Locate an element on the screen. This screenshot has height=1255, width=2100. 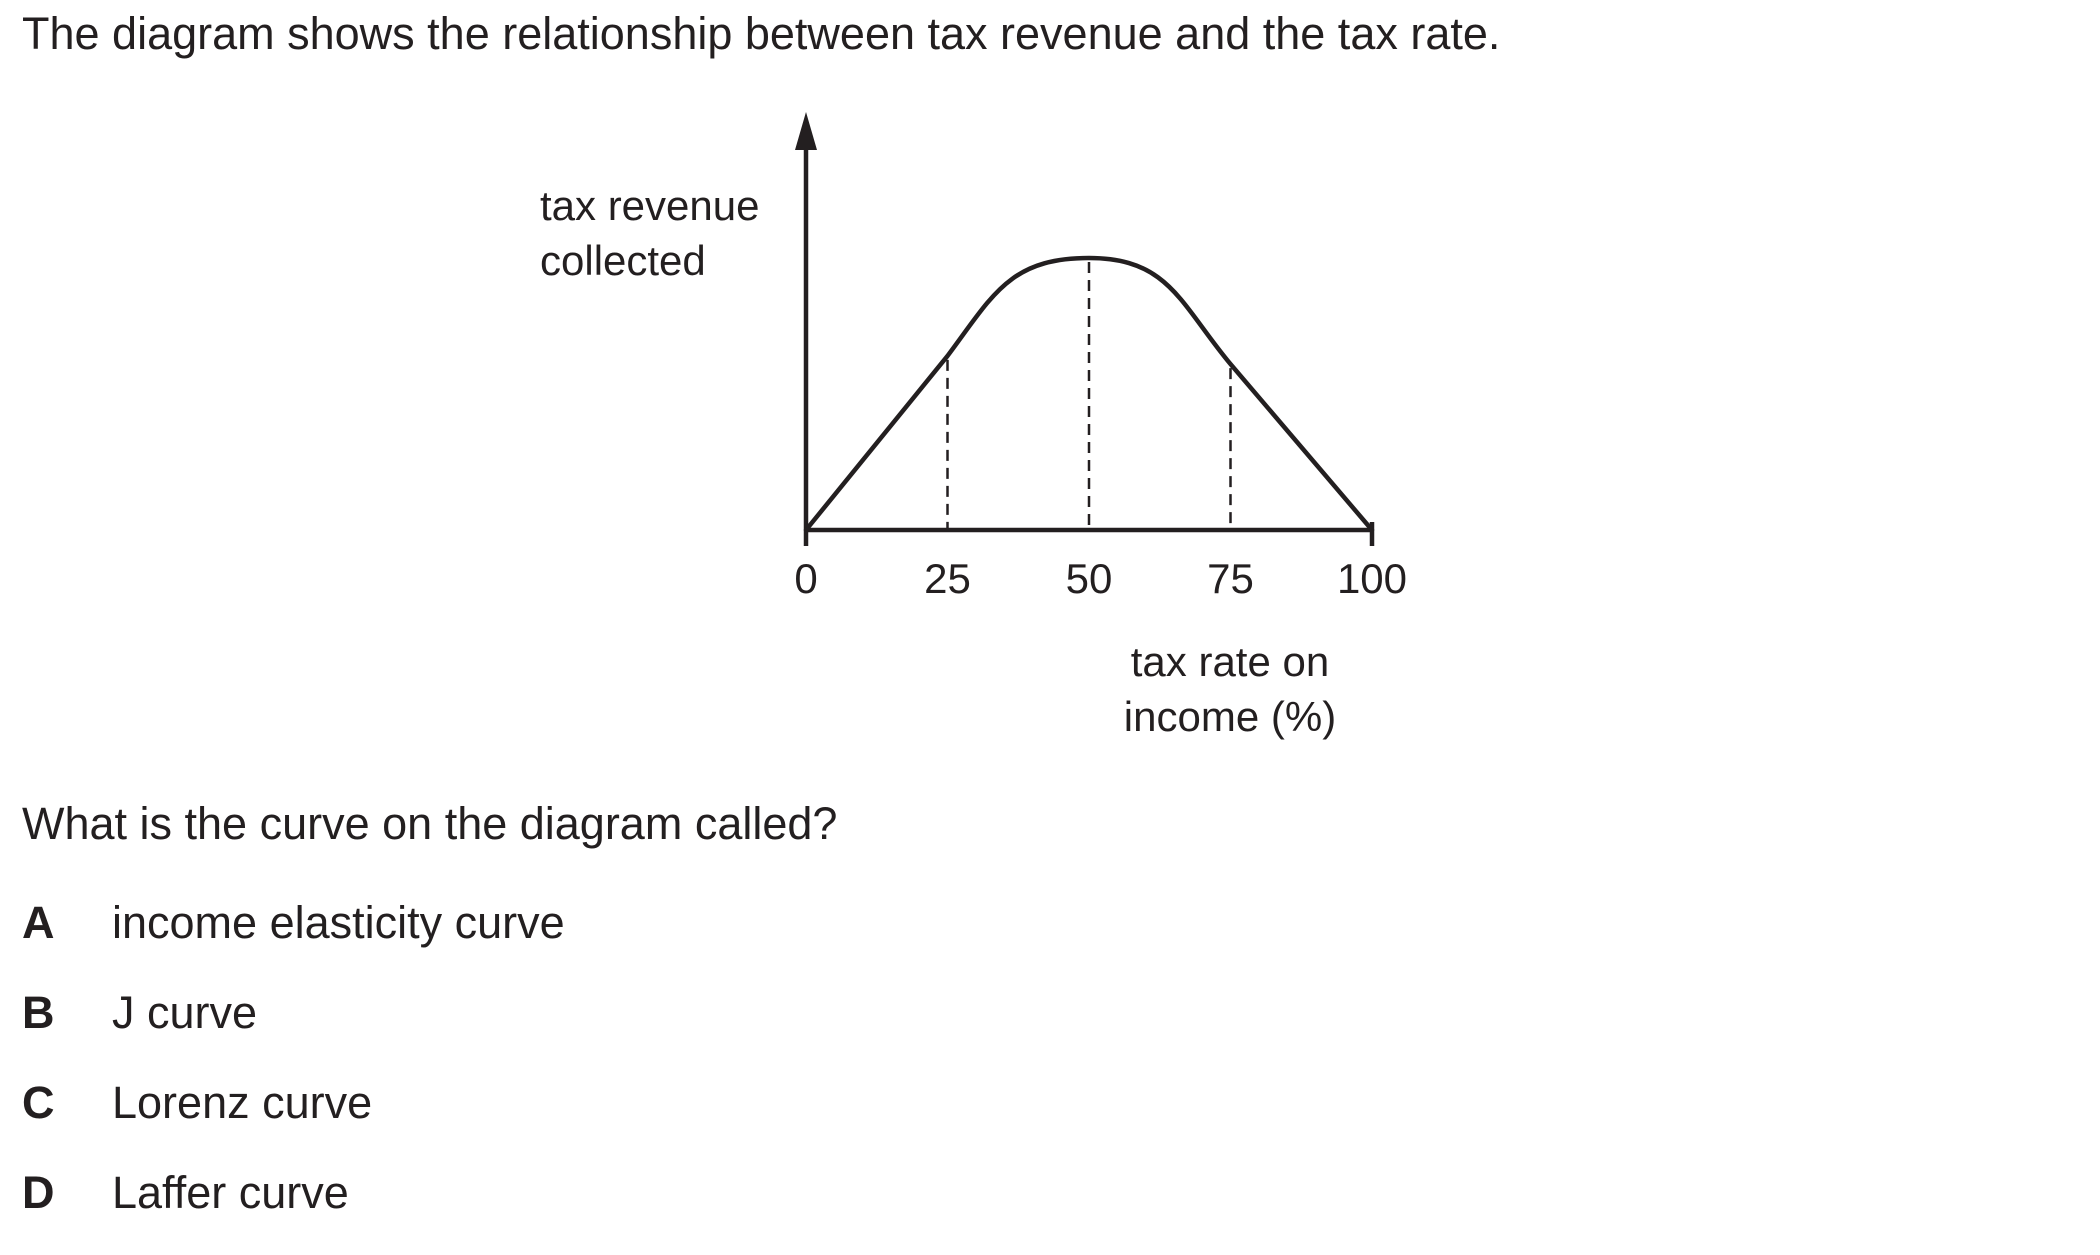
x-tick-label-100: 100 is located at coordinates (1372, 578).